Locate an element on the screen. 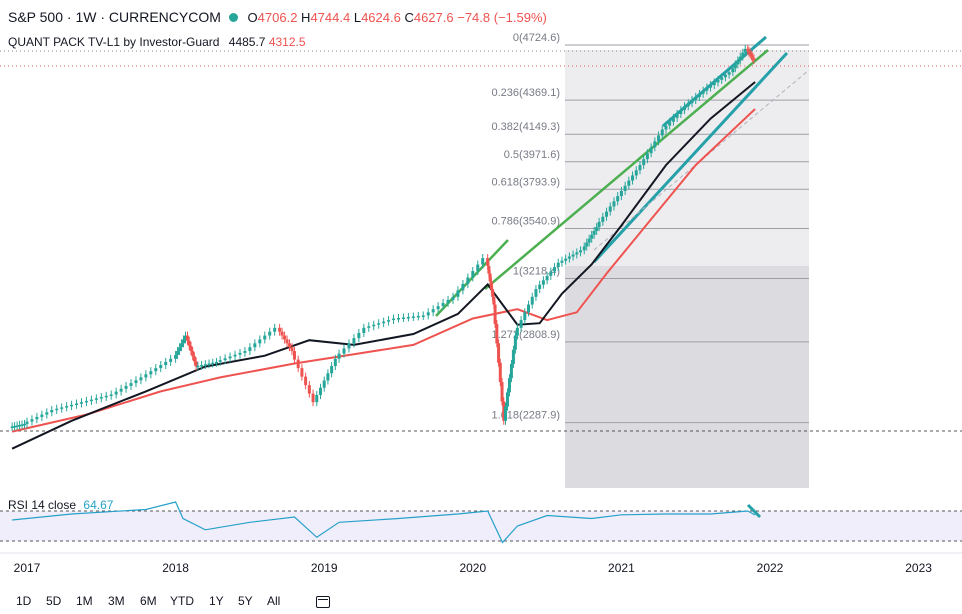  timeframe-5d: 5D is located at coordinates (54, 601).